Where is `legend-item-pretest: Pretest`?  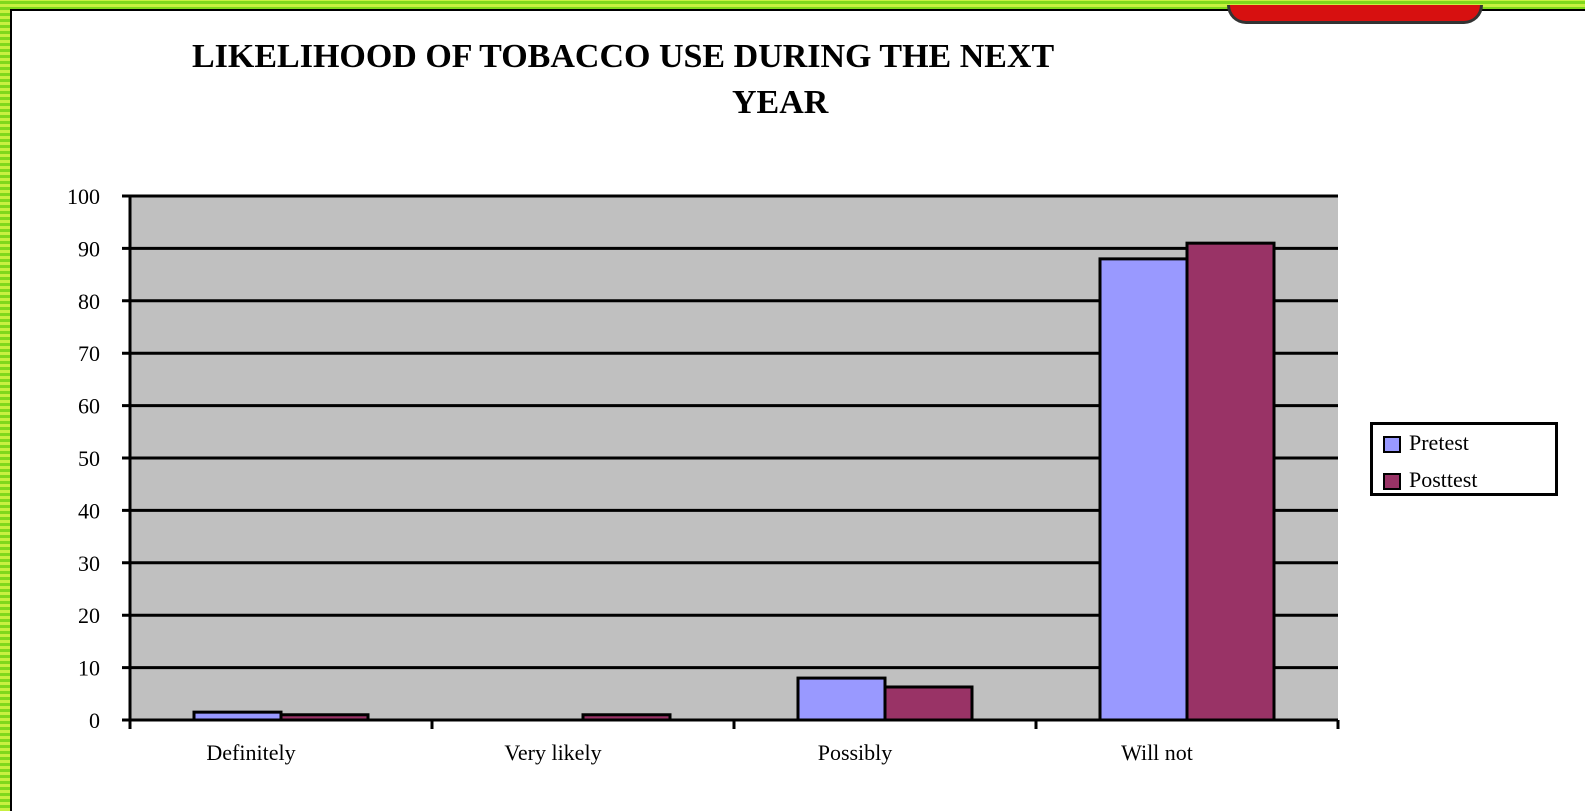 legend-item-pretest: Pretest is located at coordinates (1426, 443).